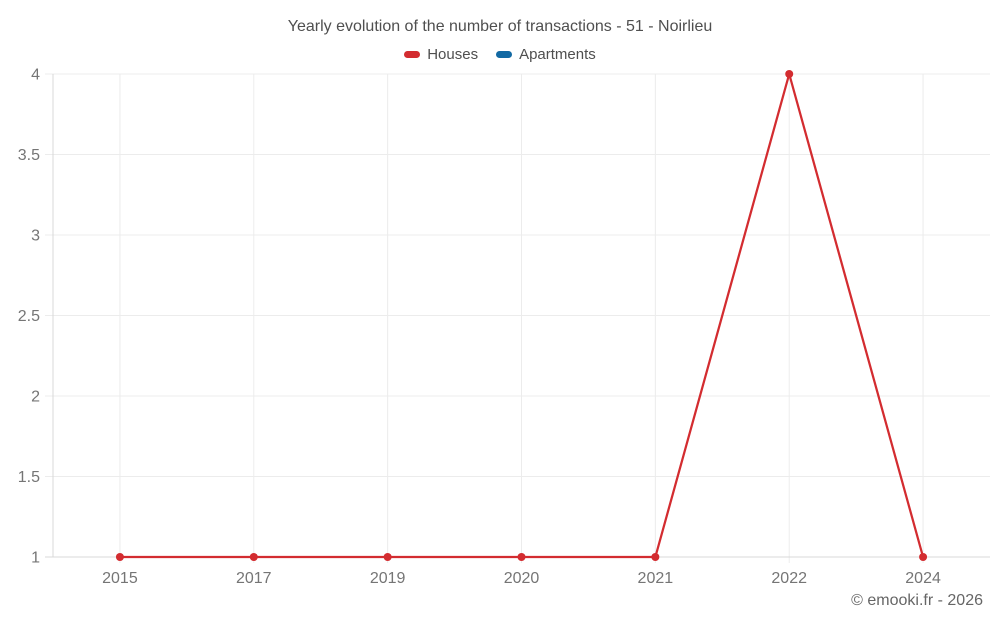  What do you see at coordinates (504, 54) in the screenshot?
I see `apartments-legend-swatch-icon` at bounding box center [504, 54].